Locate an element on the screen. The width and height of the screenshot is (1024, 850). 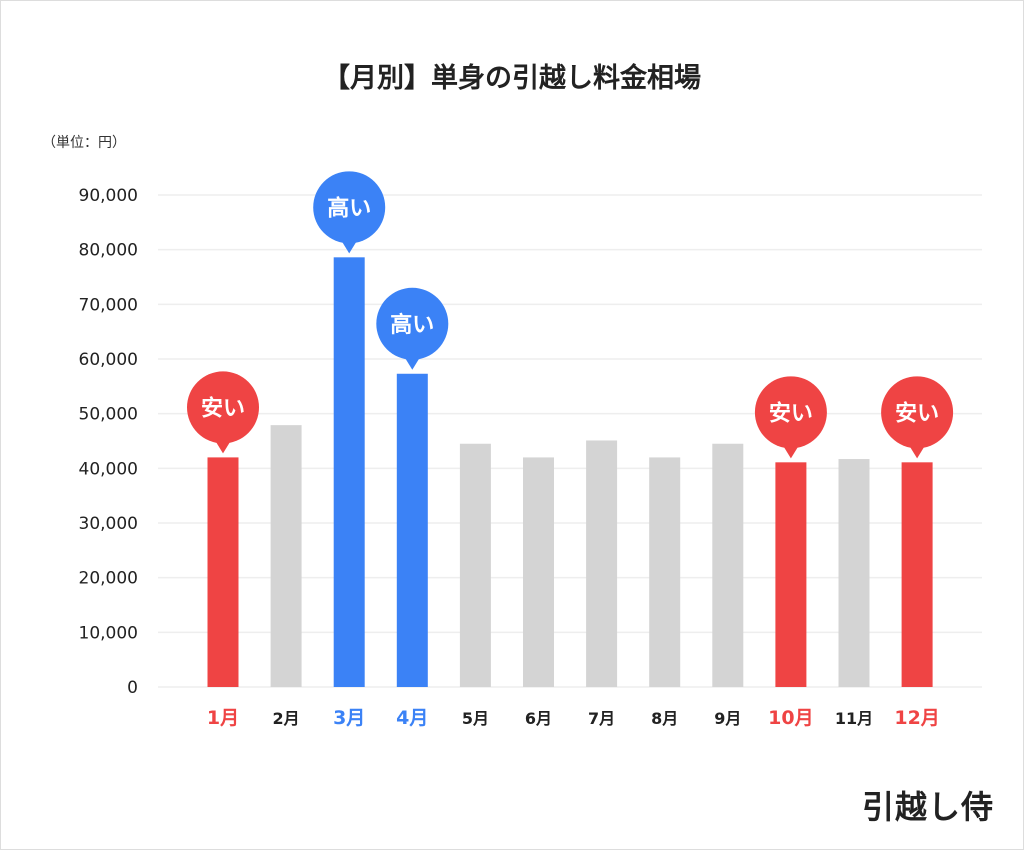
y-tick-label: 0 is located at coordinates (132, 688).